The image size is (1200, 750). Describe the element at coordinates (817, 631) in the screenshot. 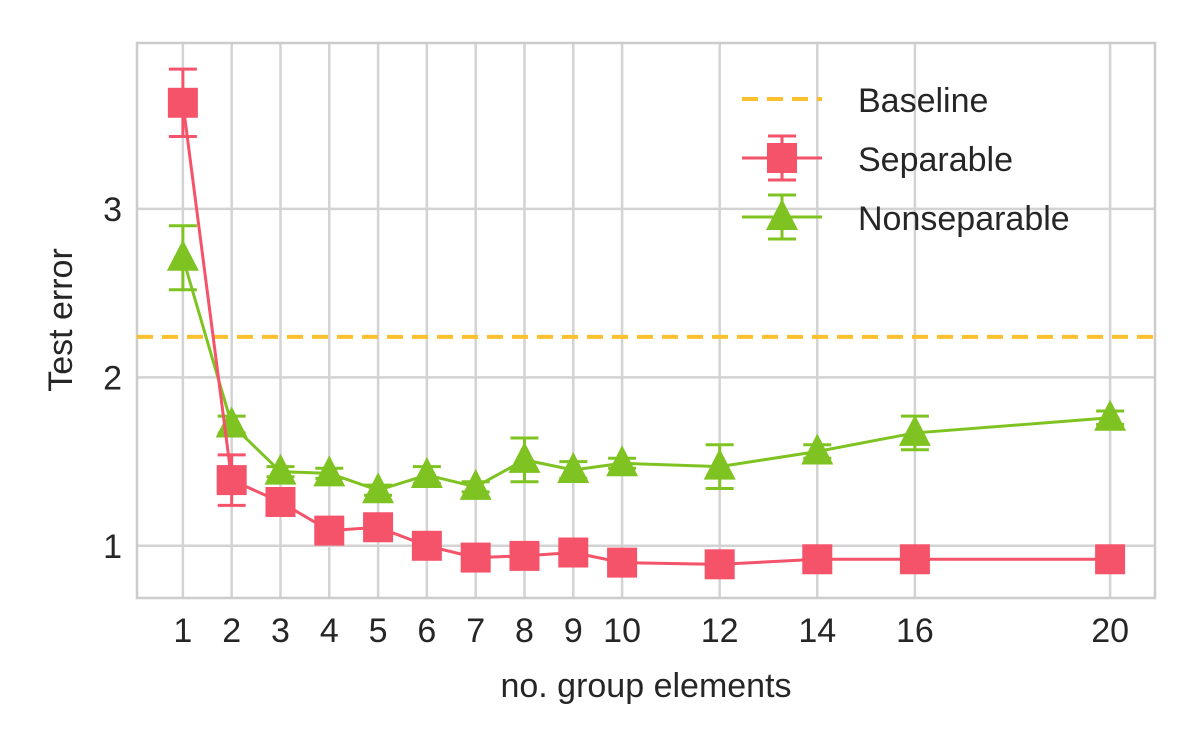

I see `x-tick-label: 14` at that location.